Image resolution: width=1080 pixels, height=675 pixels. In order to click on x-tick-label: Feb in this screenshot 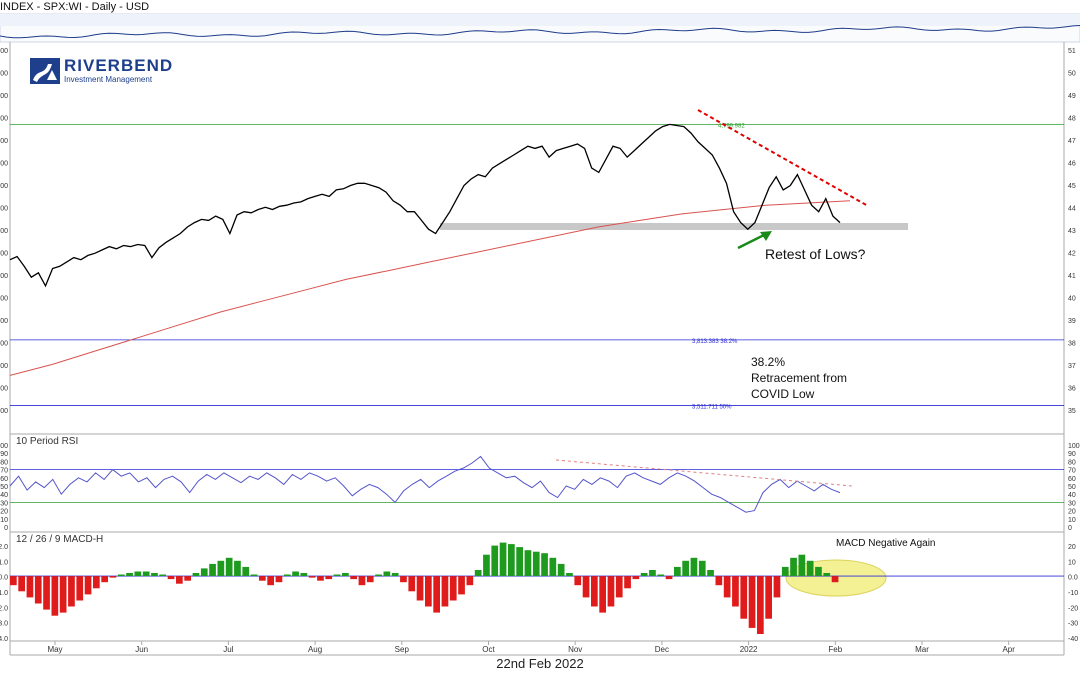, I will do `click(835, 649)`.